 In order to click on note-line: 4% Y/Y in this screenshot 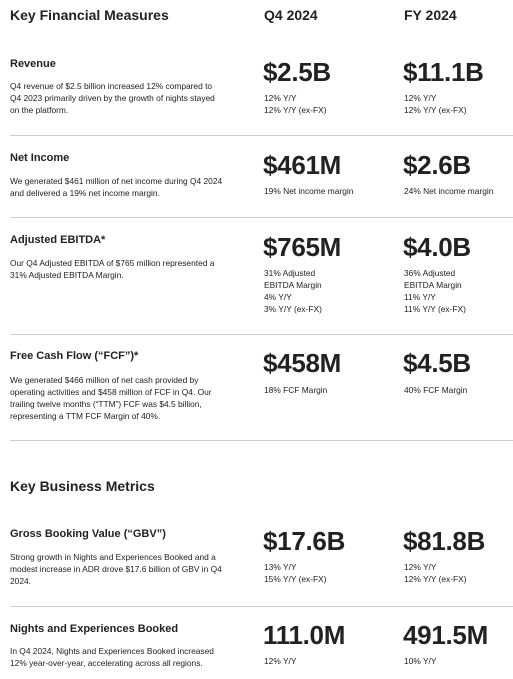, I will do `click(278, 297)`.